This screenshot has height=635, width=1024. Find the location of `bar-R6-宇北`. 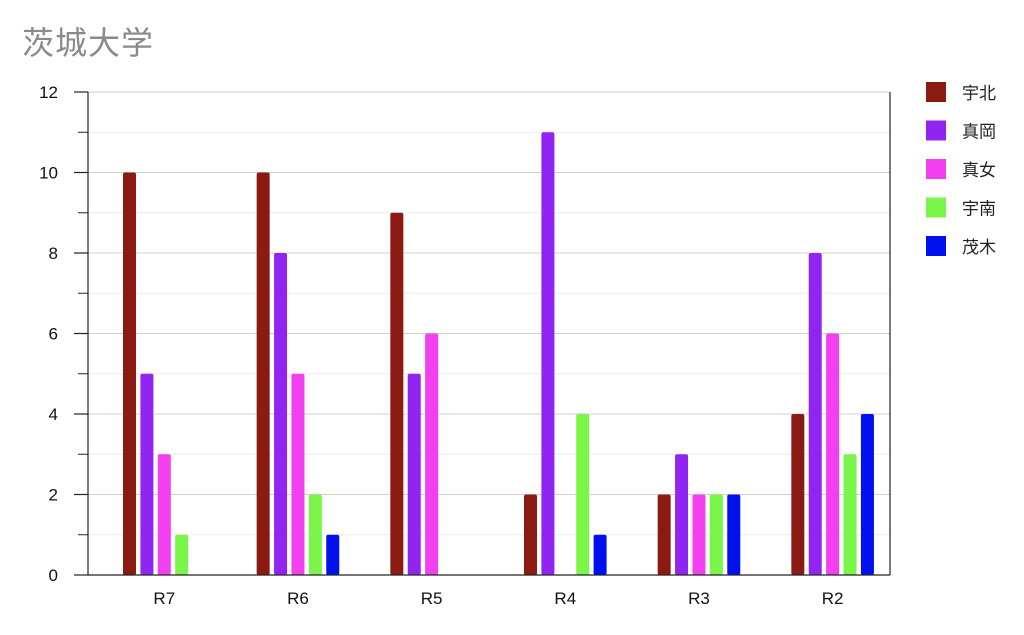

bar-R6-宇北 is located at coordinates (263, 373).